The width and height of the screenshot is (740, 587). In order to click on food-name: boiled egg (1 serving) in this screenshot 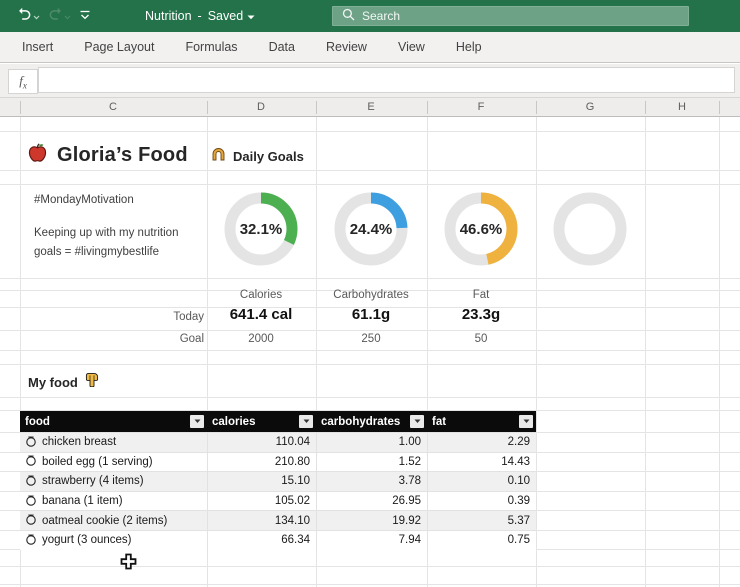, I will do `click(97, 461)`.